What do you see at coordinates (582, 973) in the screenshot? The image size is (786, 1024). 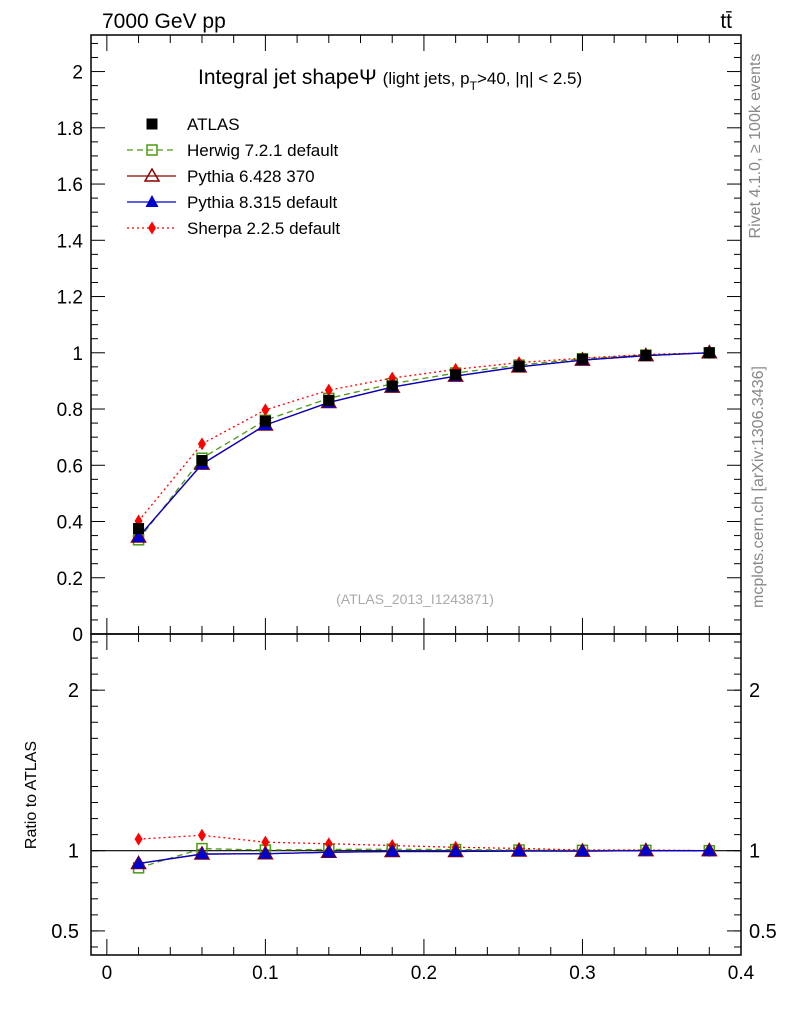 I see `x-tick-label: 0.3` at bounding box center [582, 973].